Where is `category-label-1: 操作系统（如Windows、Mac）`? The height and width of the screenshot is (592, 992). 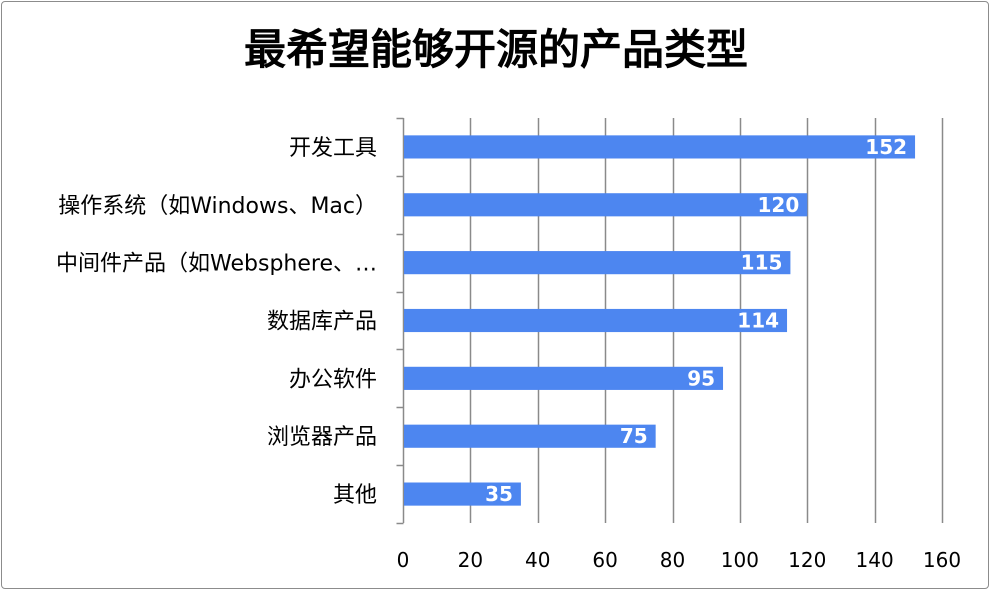 category-label-1: 操作系统（如Windows、Mac） is located at coordinates (217, 206).